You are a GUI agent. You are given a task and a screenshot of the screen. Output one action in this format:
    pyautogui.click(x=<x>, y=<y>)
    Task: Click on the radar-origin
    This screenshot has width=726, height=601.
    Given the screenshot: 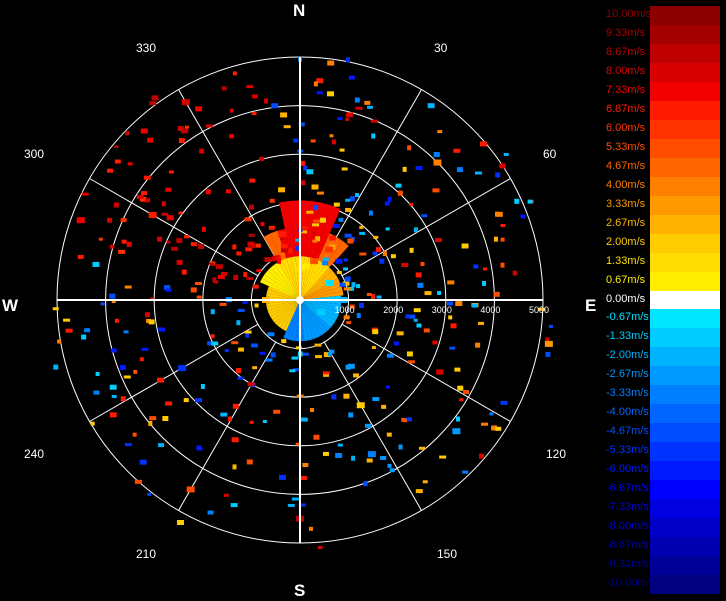 What is the action you would take?
    pyautogui.click(x=300, y=300)
    